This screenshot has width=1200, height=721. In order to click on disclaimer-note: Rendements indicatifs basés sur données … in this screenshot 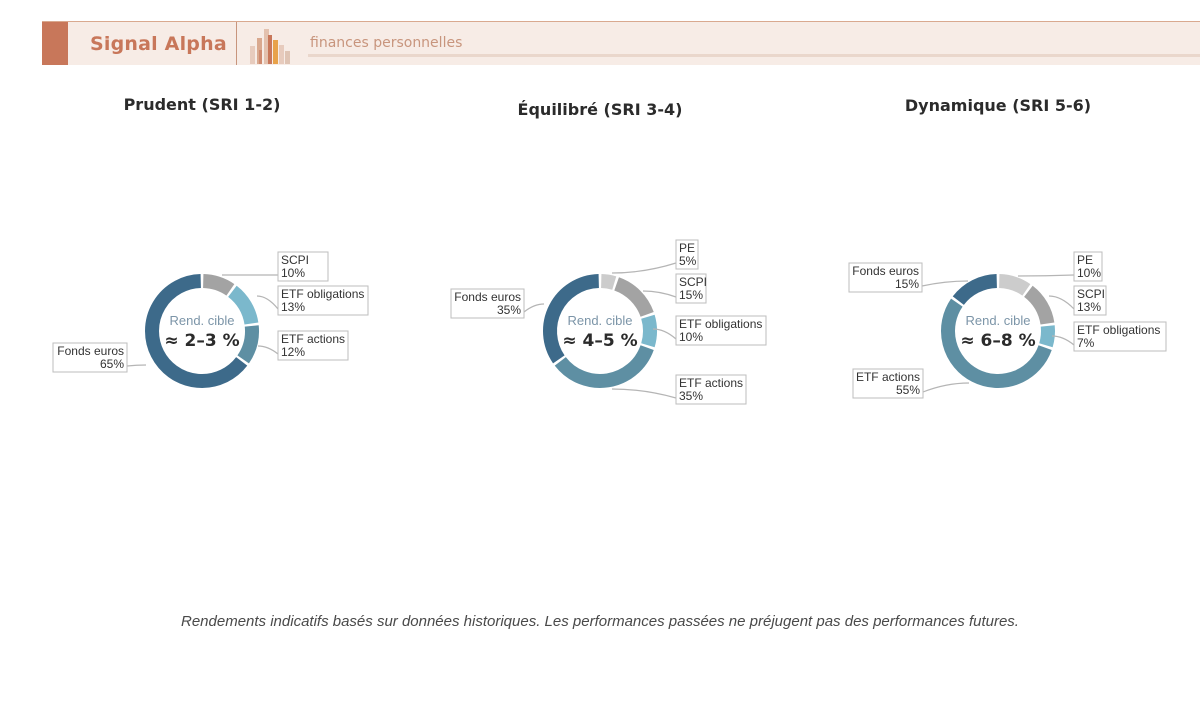, I will do `click(600, 621)`.